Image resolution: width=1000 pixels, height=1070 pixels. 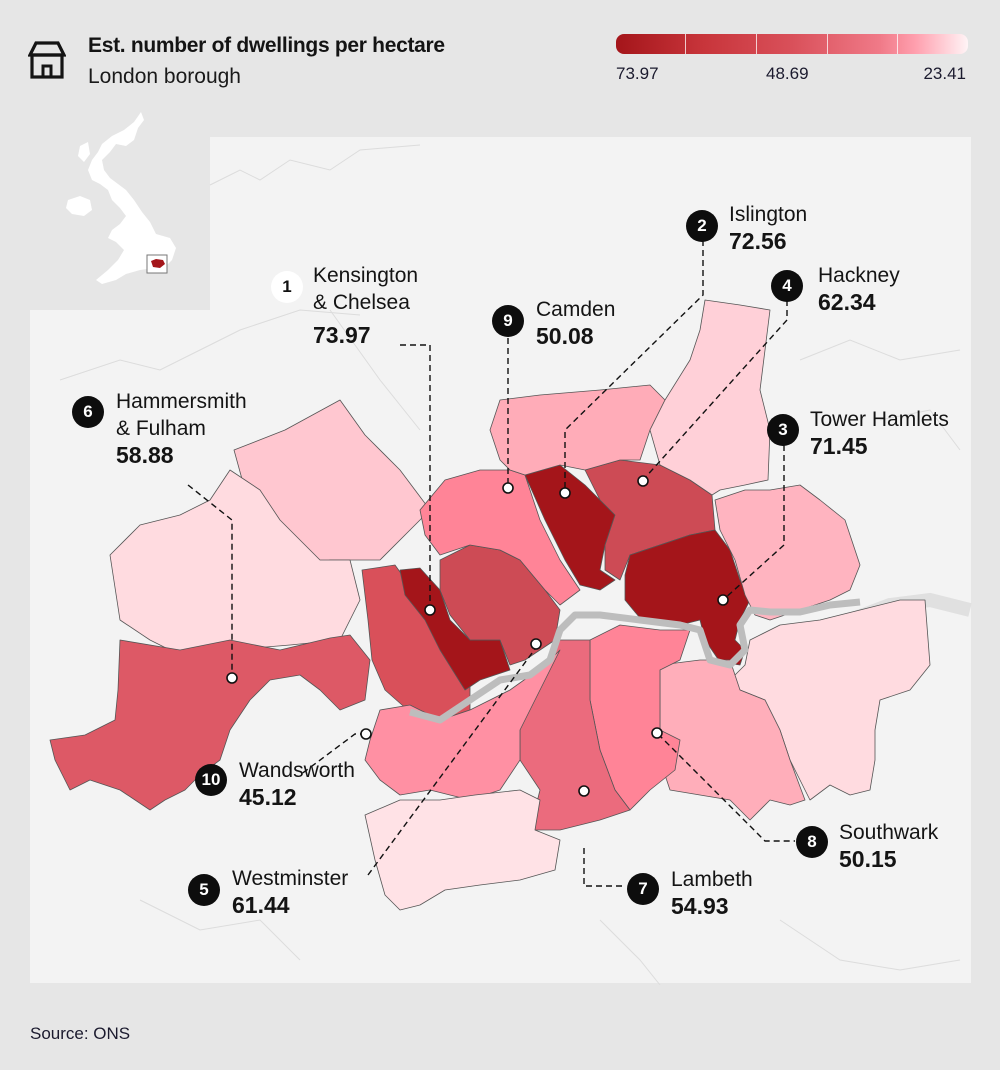 I want to click on source-note: Source: ONS, so click(x=80, y=1033).